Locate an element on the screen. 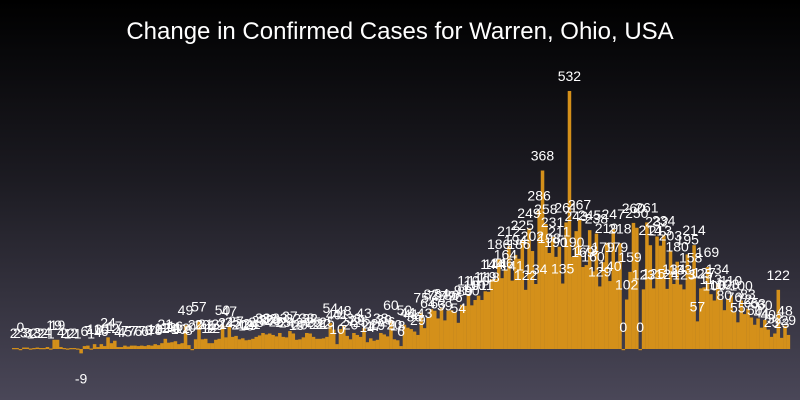 This screenshot has width=800, height=400. data-label: 76 is located at coordinates (455, 297).